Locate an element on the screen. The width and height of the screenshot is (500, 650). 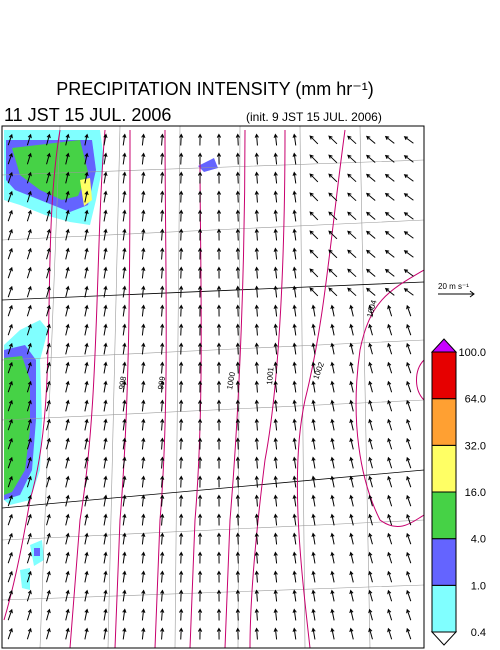
precip-area is located at coordinates (86, 192).